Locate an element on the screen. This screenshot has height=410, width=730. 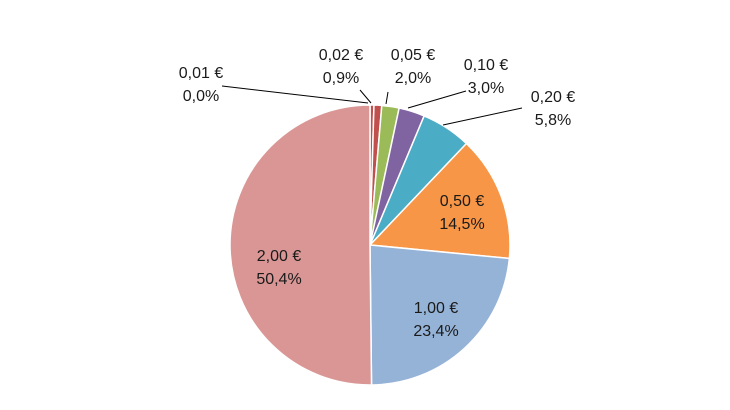
slice-category-label-3: 0,05 € is located at coordinates (413, 55).